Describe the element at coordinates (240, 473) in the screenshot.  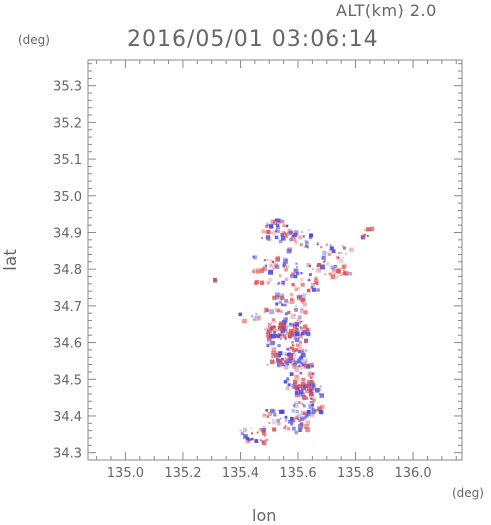
I see `x-tick-label: 135.4` at that location.